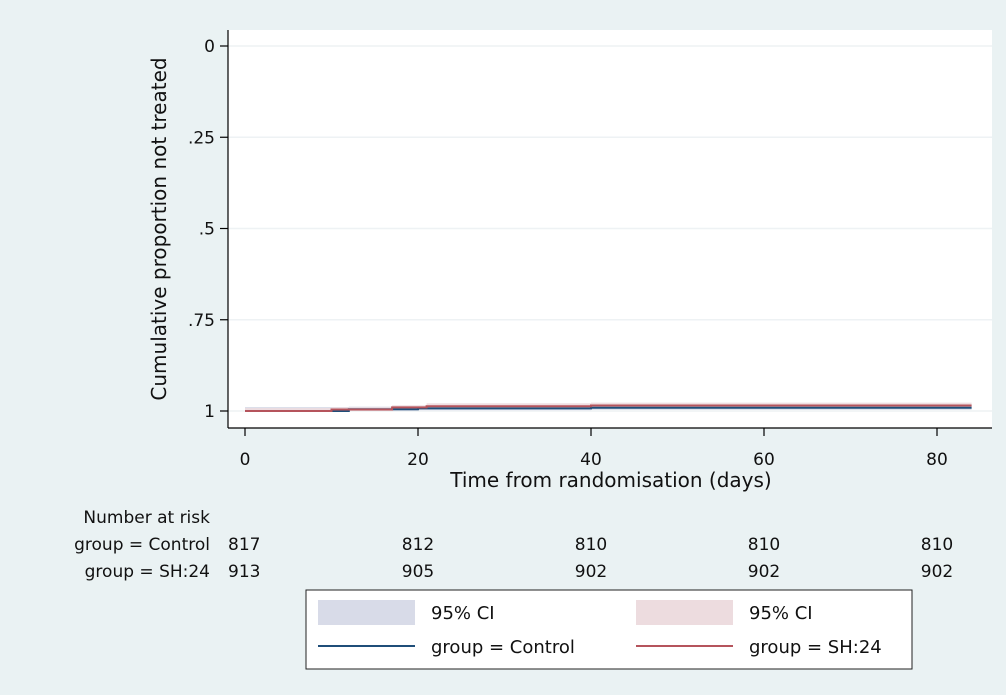  Describe the element at coordinates (142, 545) in the screenshot. I see `risk-row-label-0: group = Control` at that location.